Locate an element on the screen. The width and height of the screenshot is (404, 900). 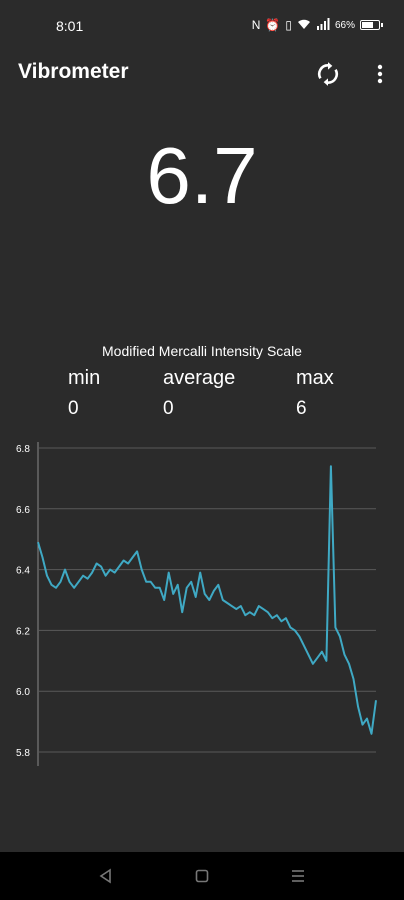
y-tick-label: 6.2 is located at coordinates (23, 631).